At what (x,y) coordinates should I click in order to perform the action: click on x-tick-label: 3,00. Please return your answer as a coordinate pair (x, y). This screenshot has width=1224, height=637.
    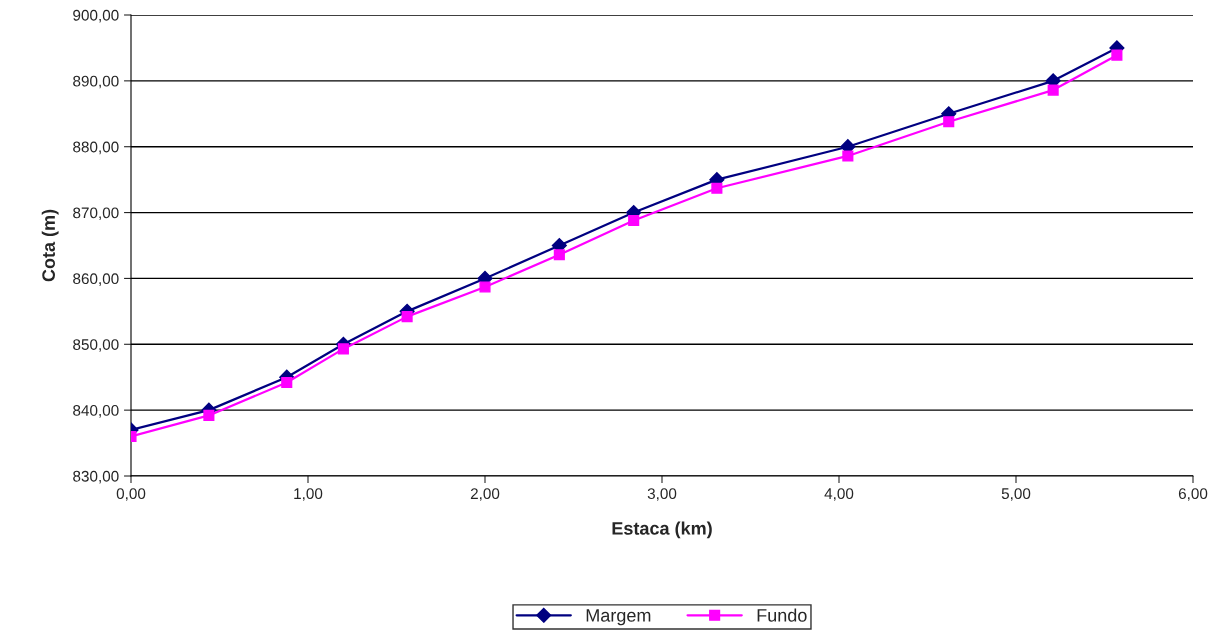
    Looking at the image, I should click on (662, 494).